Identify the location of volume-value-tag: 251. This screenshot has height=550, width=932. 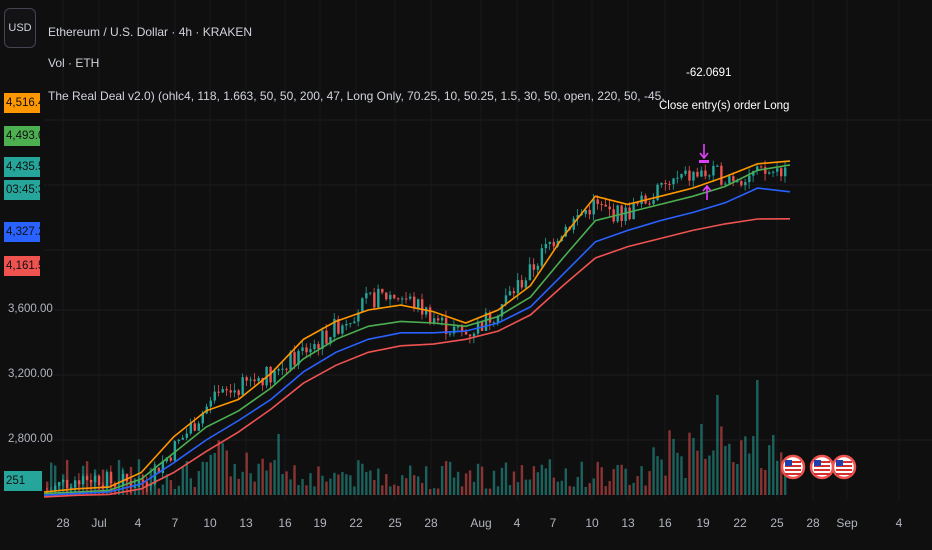
(23, 481).